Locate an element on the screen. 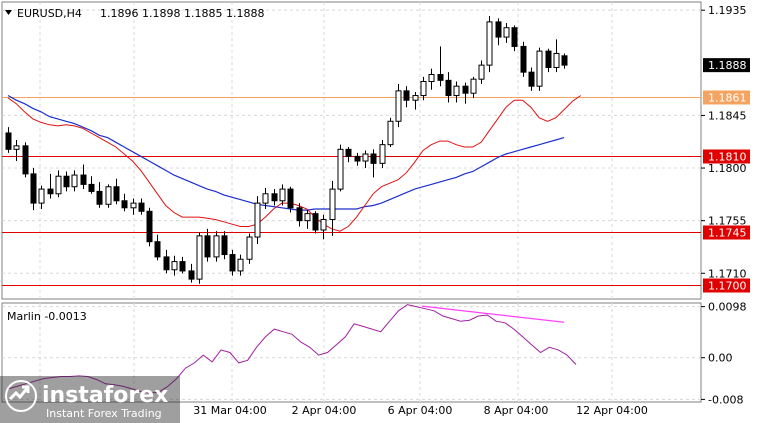 The height and width of the screenshot is (423, 759). price-tick-label: 1.1710 is located at coordinates (727, 273).